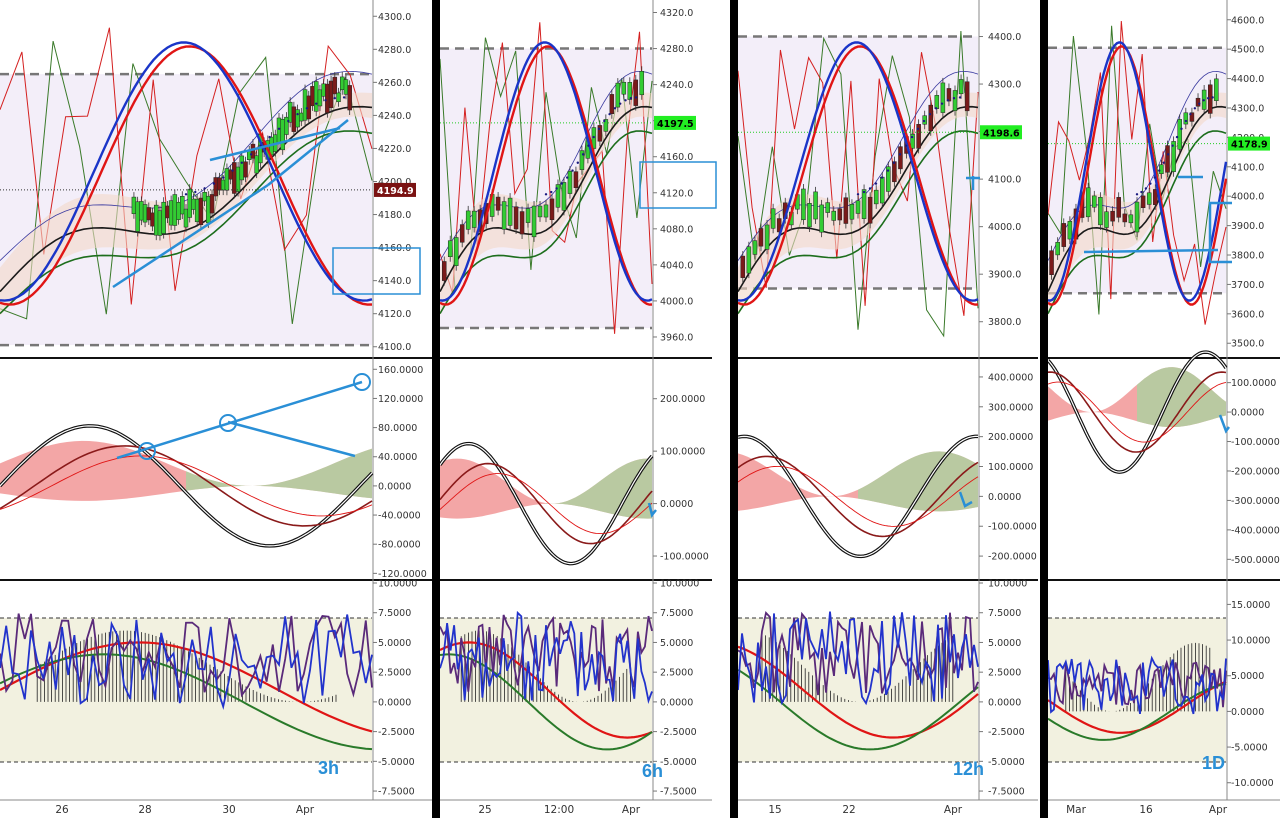  Describe the element at coordinates (1004, 85) in the screenshot. I see `price-axis-label: 4300.0` at that location.